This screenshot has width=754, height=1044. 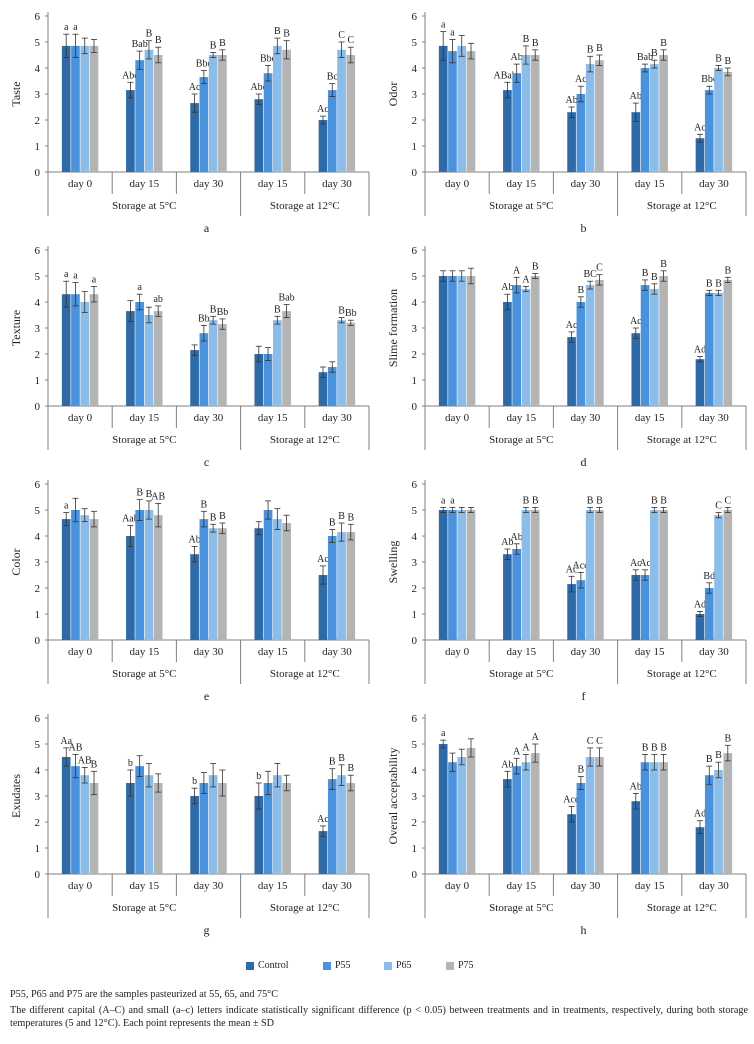 I want to click on panel-f-significance-label: B, so click(x=535, y=500).